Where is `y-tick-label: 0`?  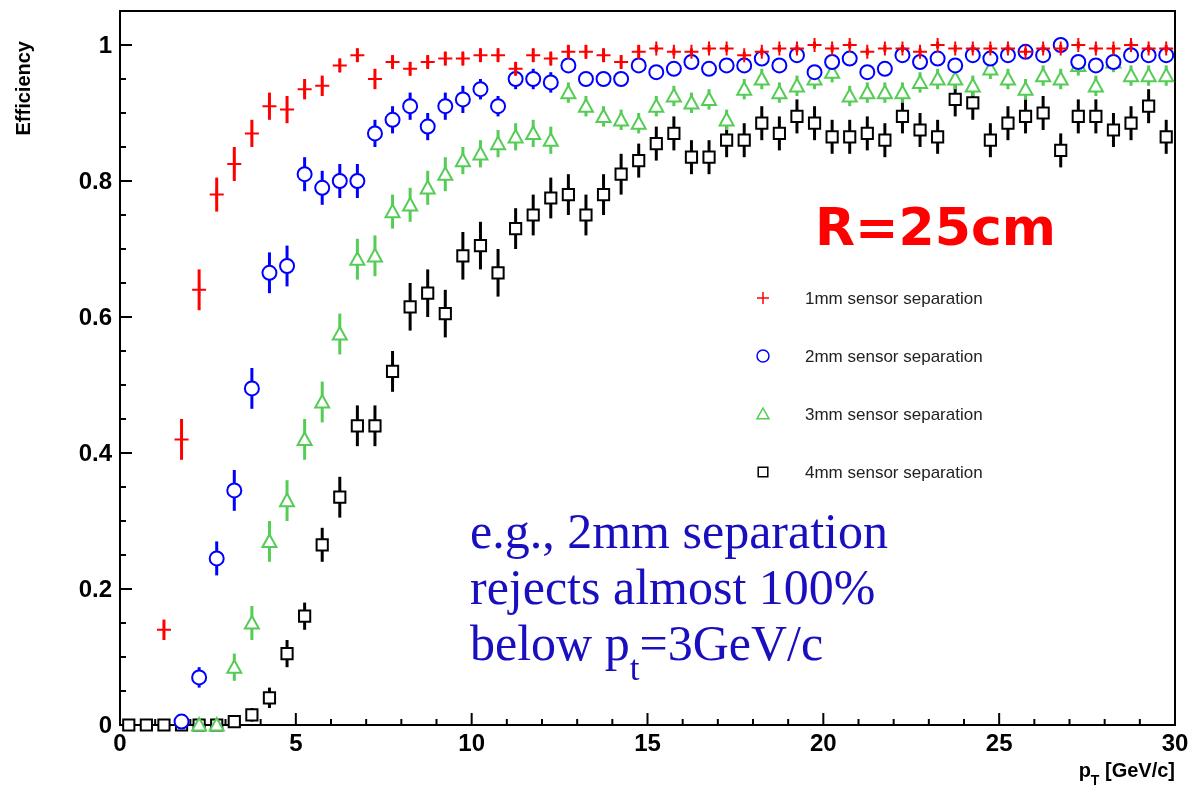 y-tick-label: 0 is located at coordinates (105, 725).